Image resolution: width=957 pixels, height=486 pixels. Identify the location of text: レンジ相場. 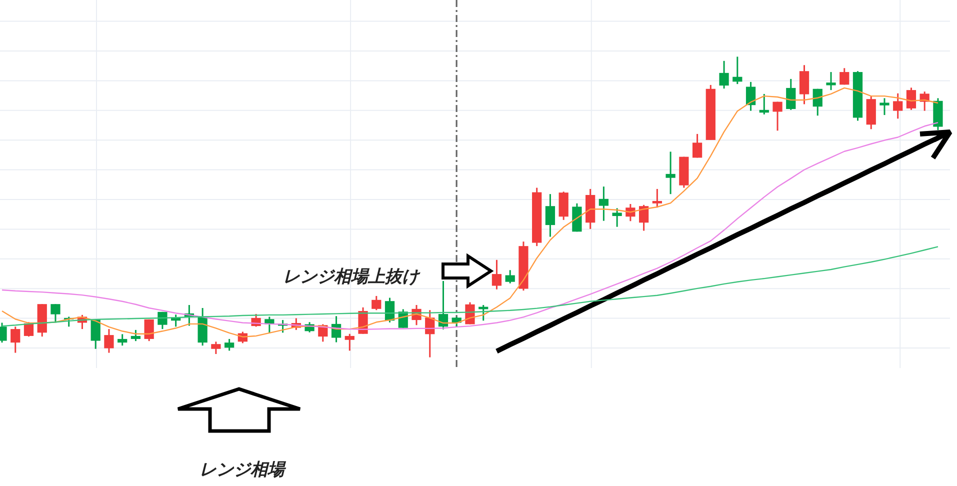
(243, 470).